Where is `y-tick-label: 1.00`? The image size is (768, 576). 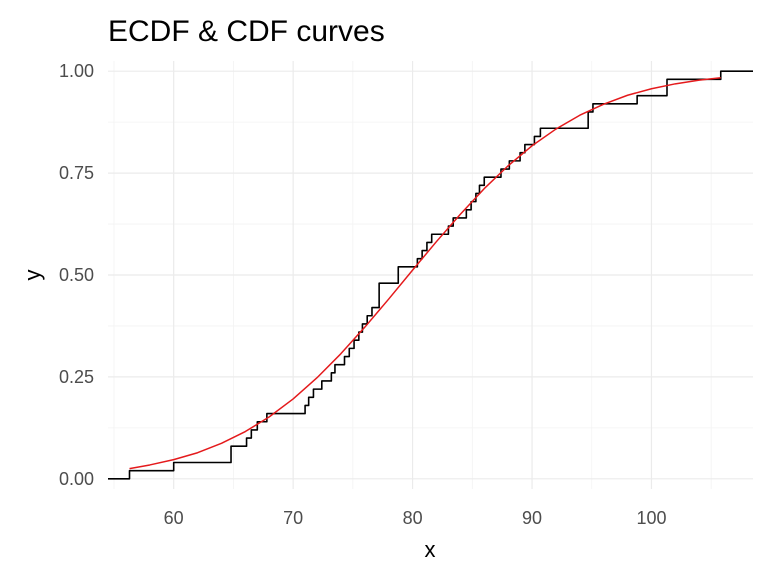 y-tick-label: 1.00 is located at coordinates (76, 71).